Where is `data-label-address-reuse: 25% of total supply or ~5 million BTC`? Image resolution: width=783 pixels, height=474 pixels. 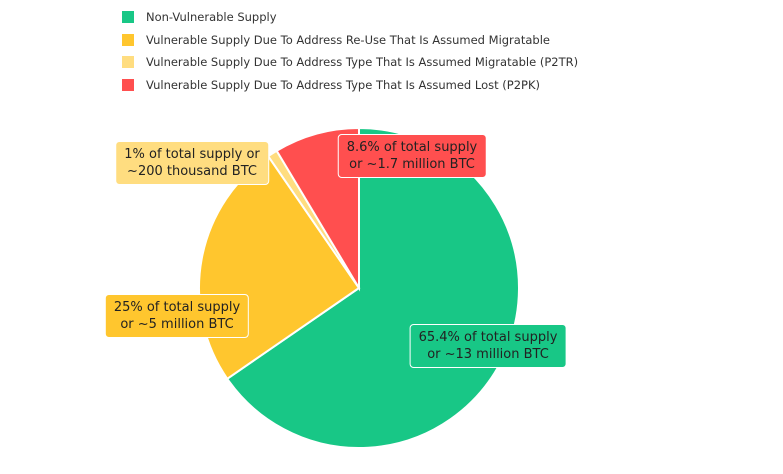 data-label-address-reuse: 25% of total supply or ~5 million BTC is located at coordinates (177, 316).